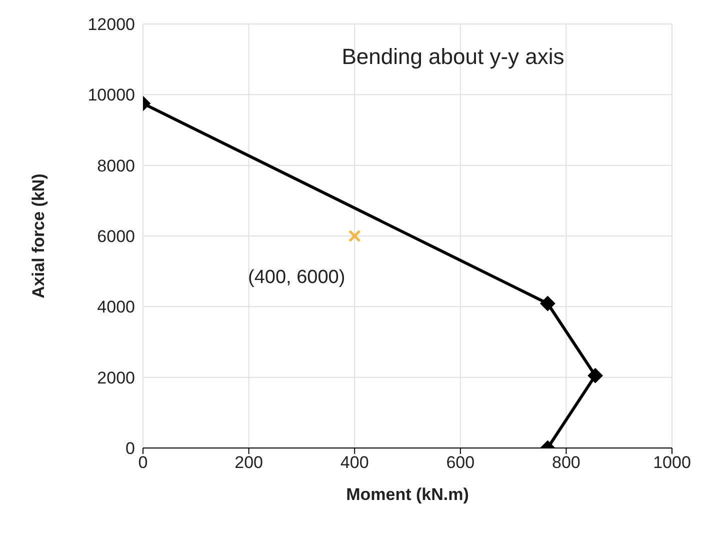  Describe the element at coordinates (672, 462) in the screenshot. I see `x-tick-label: 1000` at that location.